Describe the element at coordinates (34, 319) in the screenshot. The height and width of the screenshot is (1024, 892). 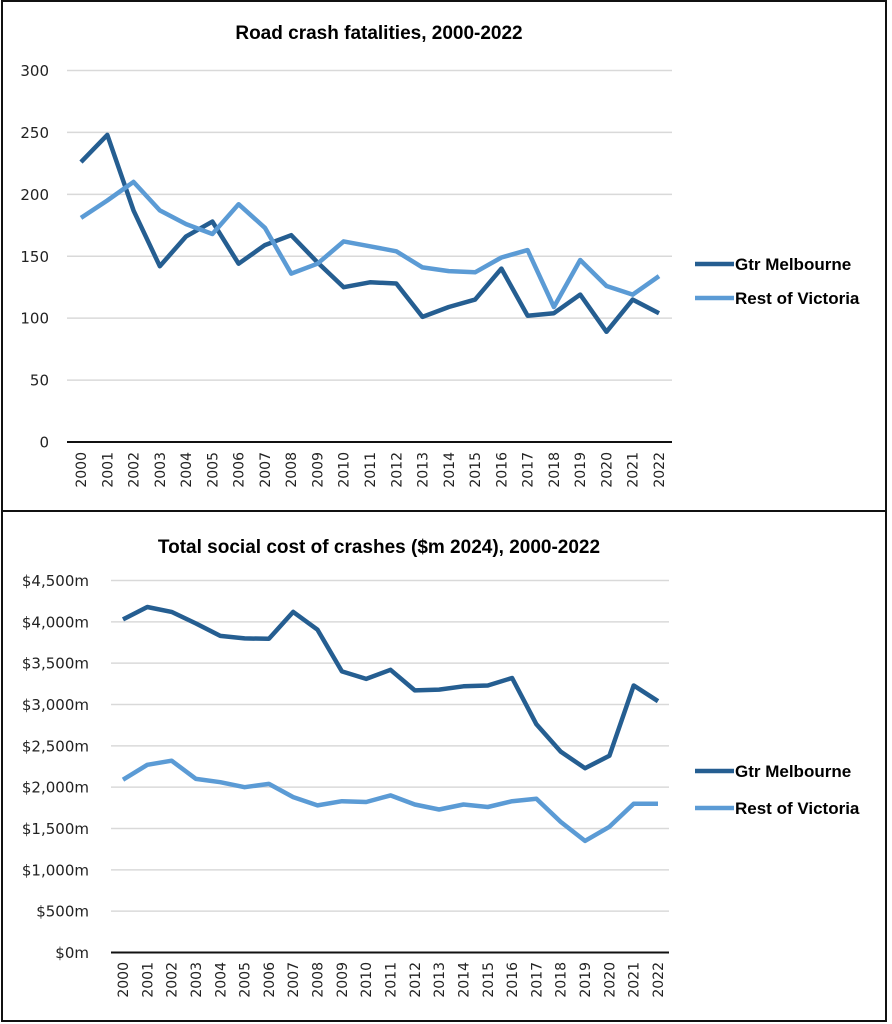
I see `y-tick-label: 100` at that location.